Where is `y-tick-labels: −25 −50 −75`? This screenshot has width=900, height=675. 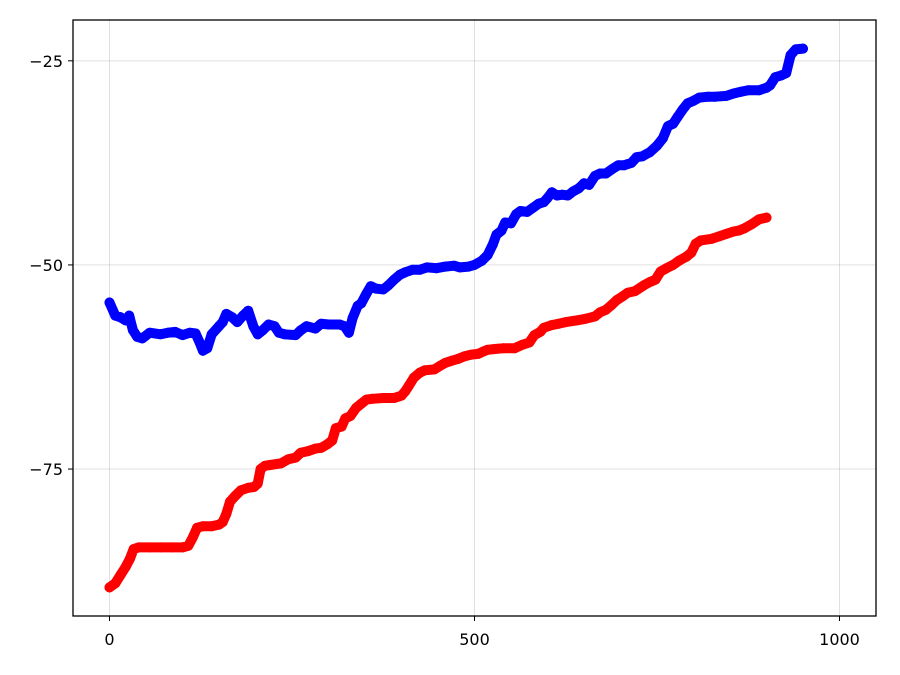 y-tick-labels: −25 −50 −75 is located at coordinates (46, 265).